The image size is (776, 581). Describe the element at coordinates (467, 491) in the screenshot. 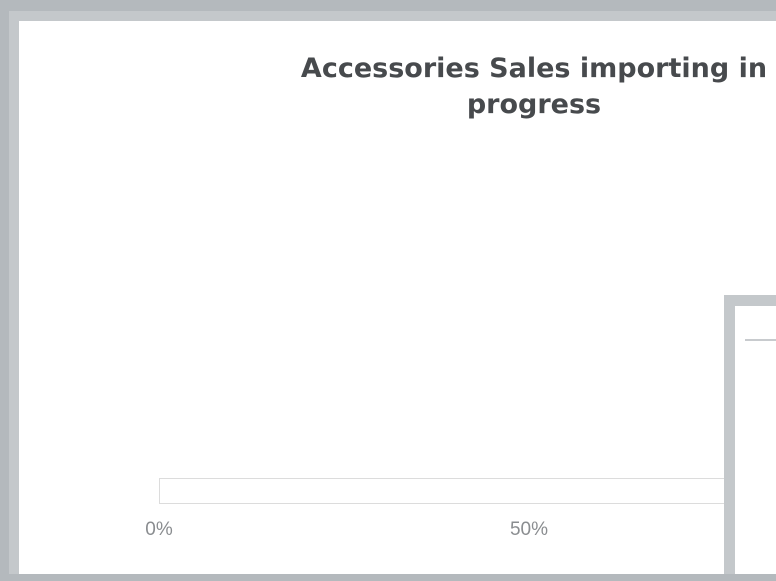

I see `progress-bar` at that location.